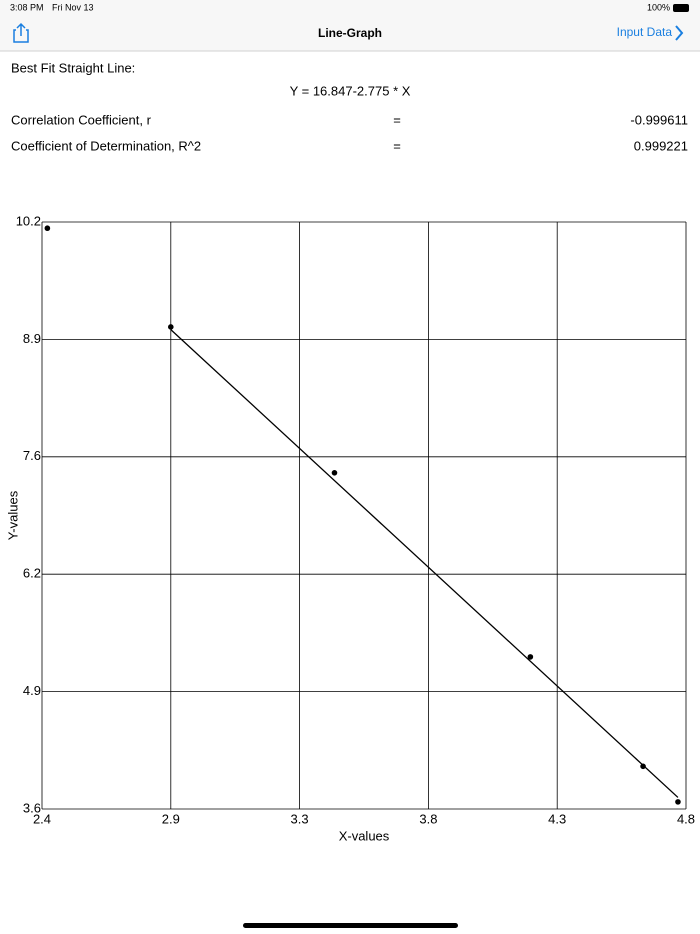 The height and width of the screenshot is (934, 700). I want to click on chevron, so click(679, 33).